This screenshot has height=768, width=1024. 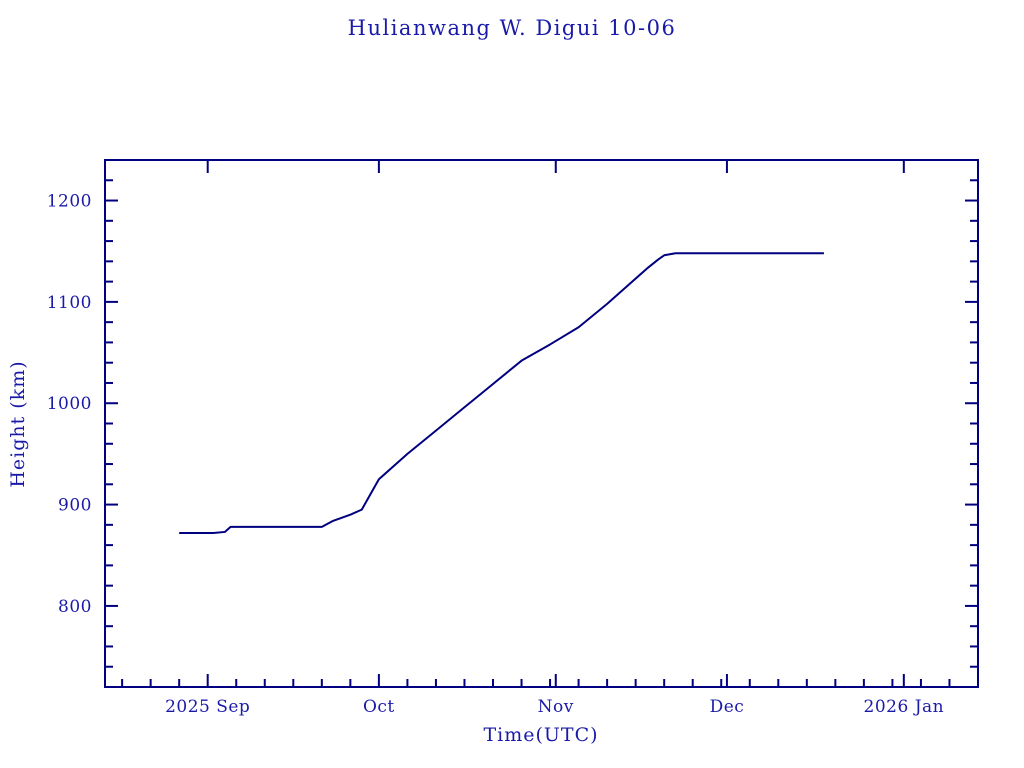 What do you see at coordinates (379, 707) in the screenshot?
I see `x-tick-label: Oct` at bounding box center [379, 707].